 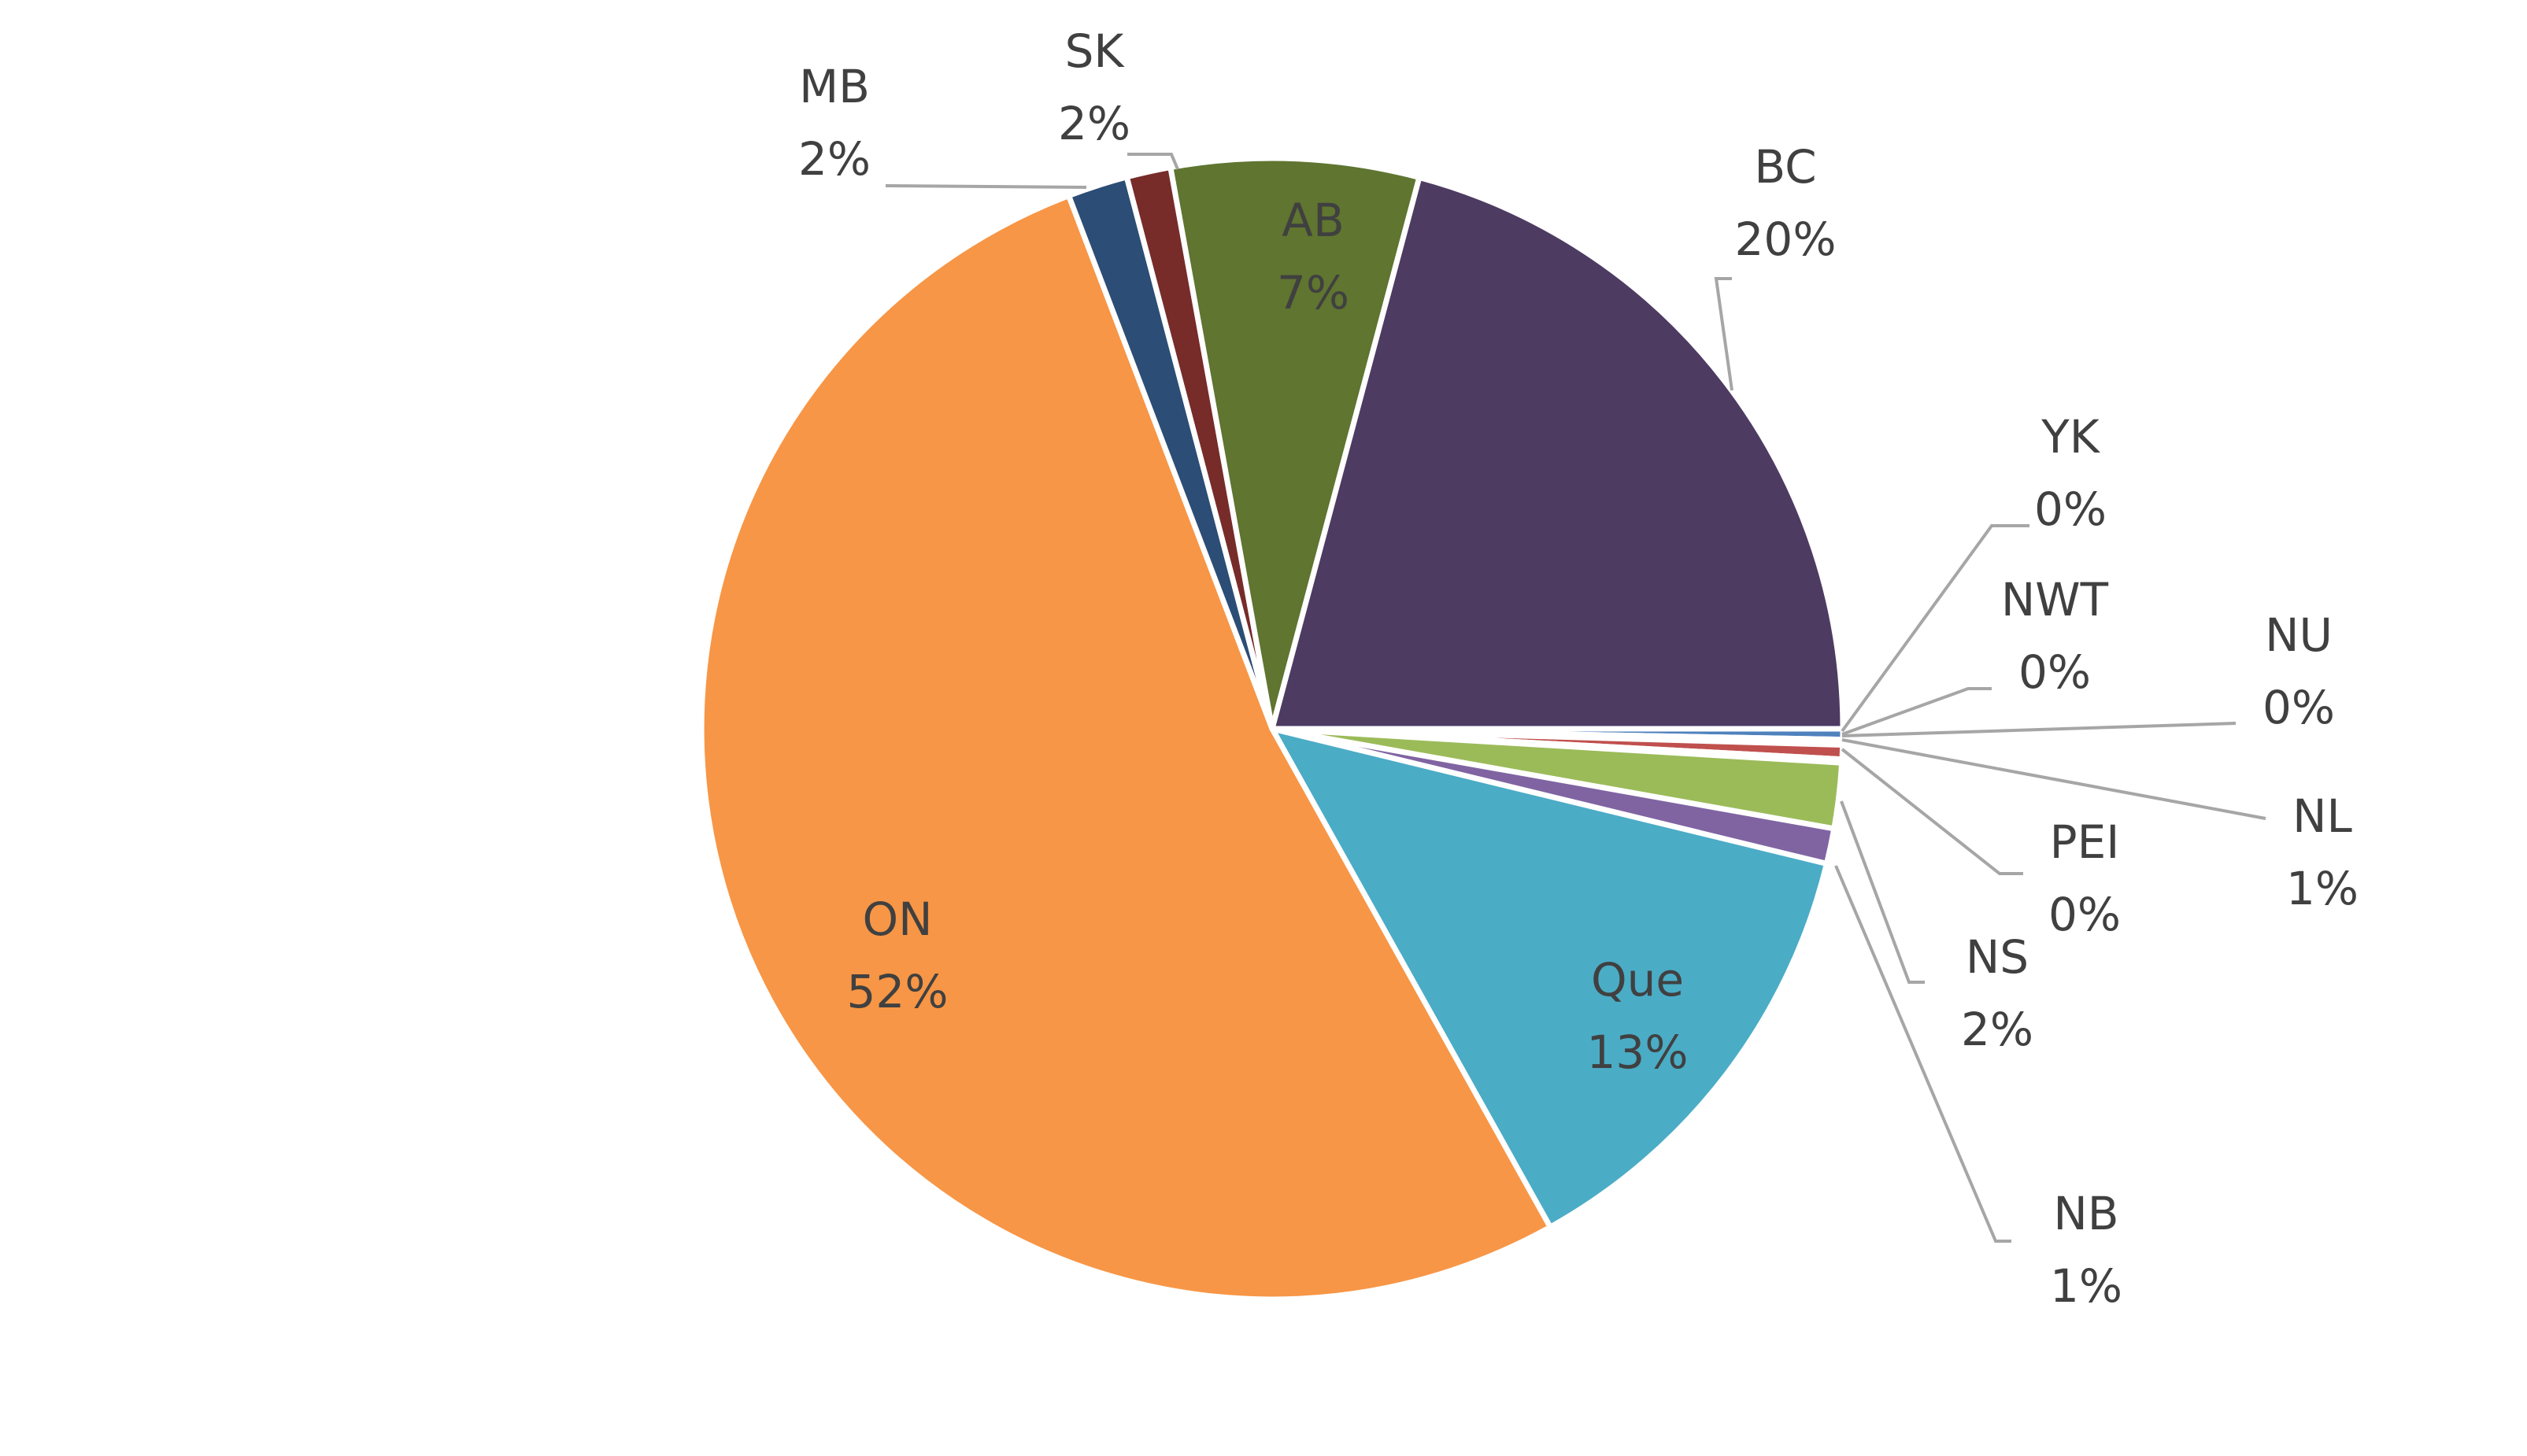 I want to click on slice-percent-que: 13%, so click(x=1638, y=1052).